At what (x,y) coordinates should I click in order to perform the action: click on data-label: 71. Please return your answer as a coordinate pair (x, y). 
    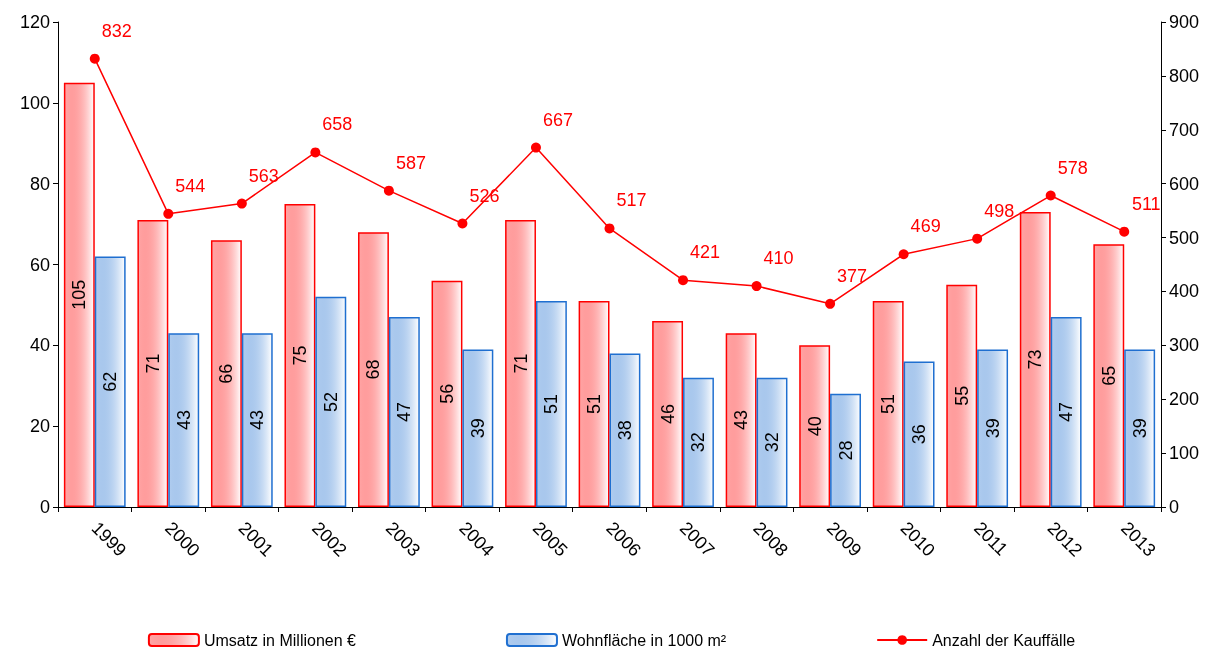
    Looking at the image, I should click on (152, 363).